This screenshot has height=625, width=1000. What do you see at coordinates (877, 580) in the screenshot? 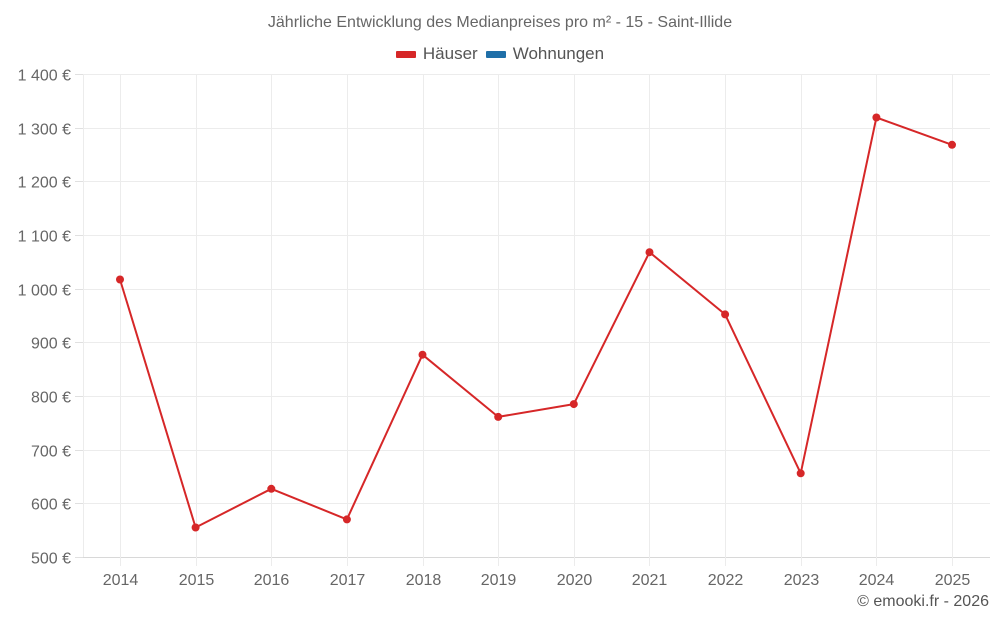
I see `x-tick-label: 2024` at bounding box center [877, 580].